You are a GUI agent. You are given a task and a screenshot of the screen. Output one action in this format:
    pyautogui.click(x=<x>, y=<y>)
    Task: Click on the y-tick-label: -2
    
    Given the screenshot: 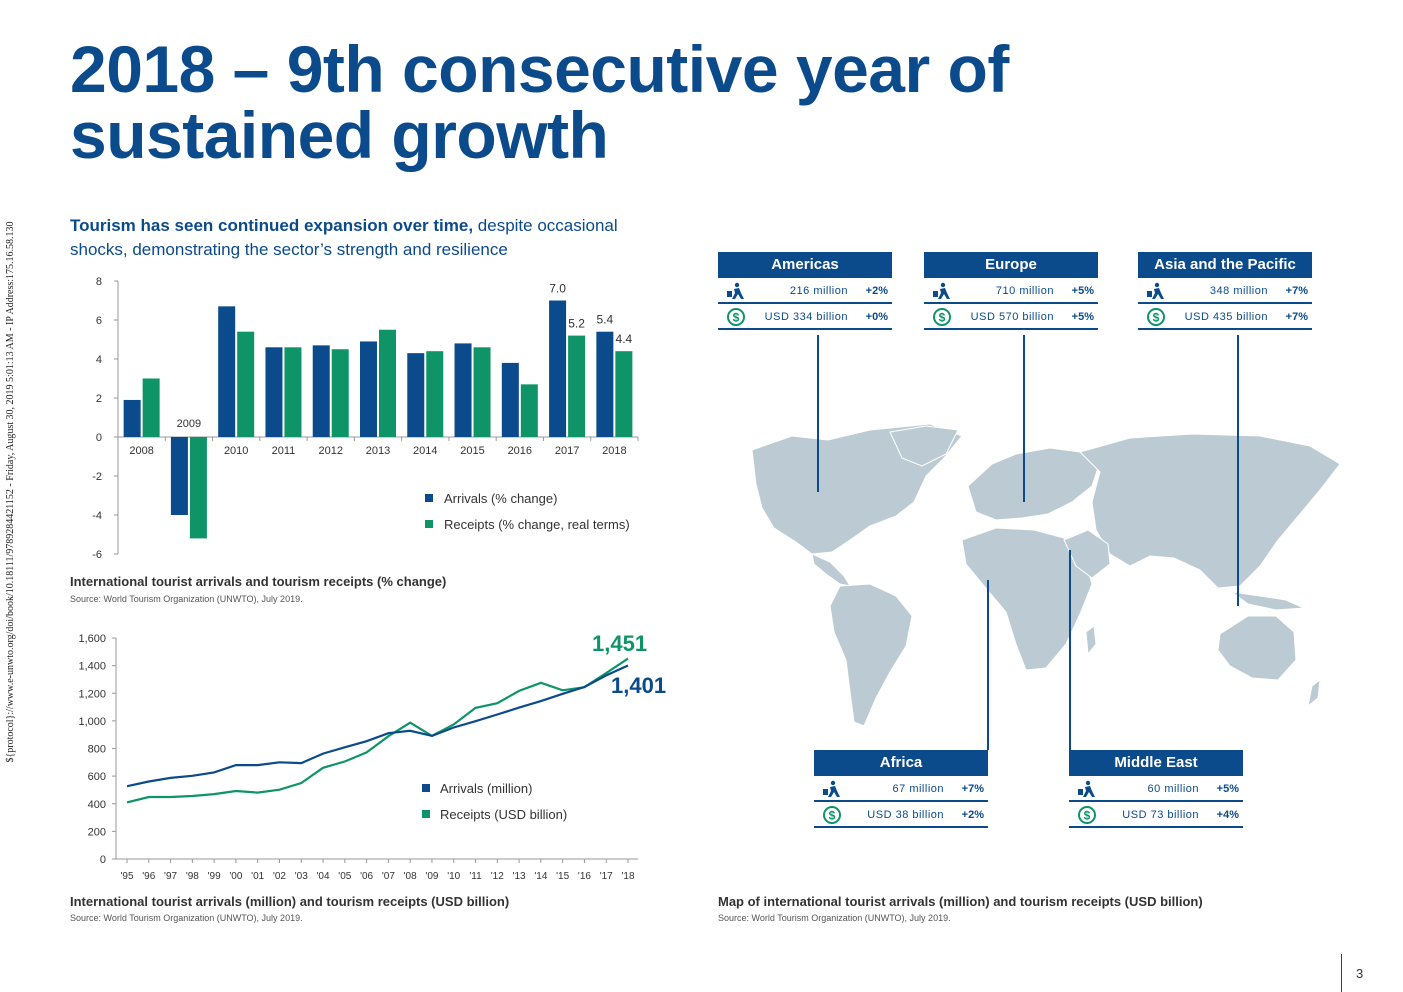 What is the action you would take?
    pyautogui.click(x=97, y=477)
    